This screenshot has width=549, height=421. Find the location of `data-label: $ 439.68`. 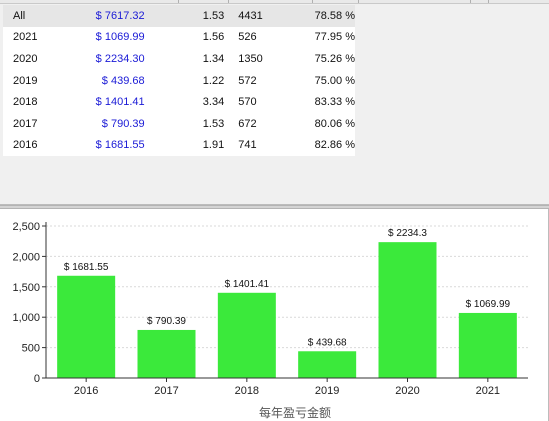

data-label: $ 439.68 is located at coordinates (327, 342).